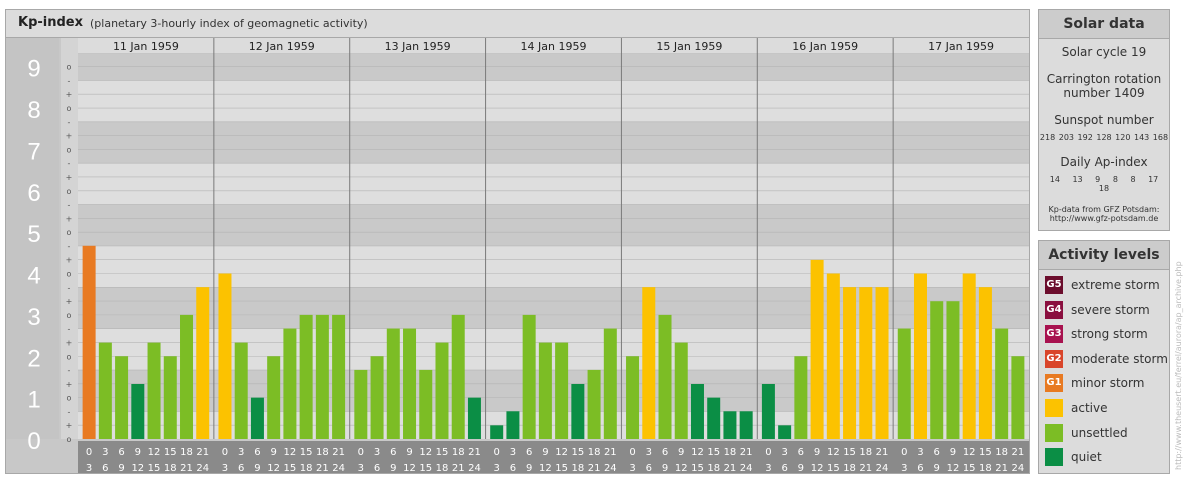 The width and height of the screenshot is (1184, 480). I want to click on hour-start-label: 15, so click(849, 452).